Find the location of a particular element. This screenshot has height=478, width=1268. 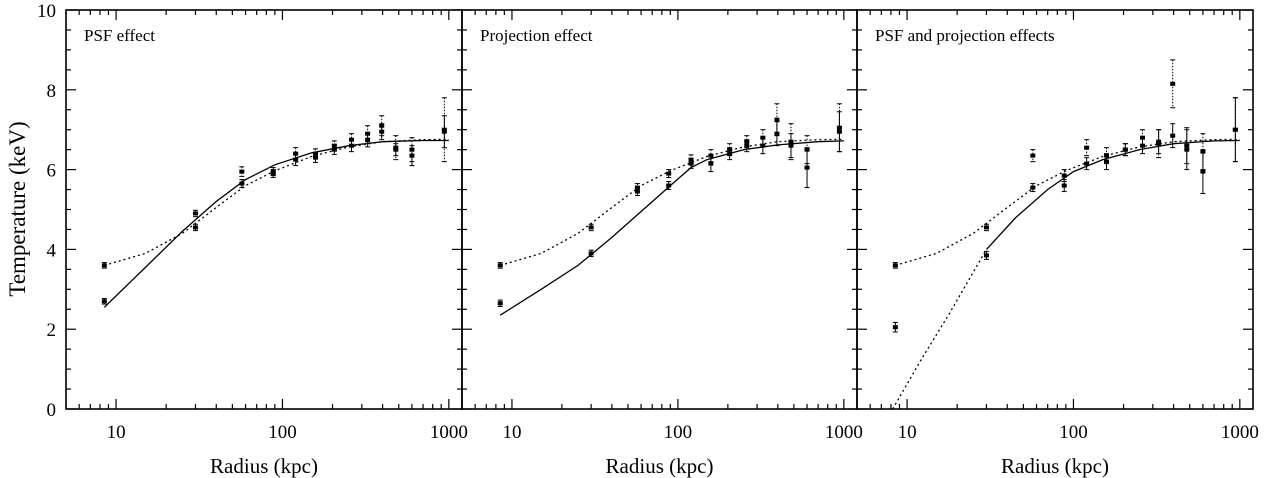

y-tick-label: 2 is located at coordinates (52, 330).